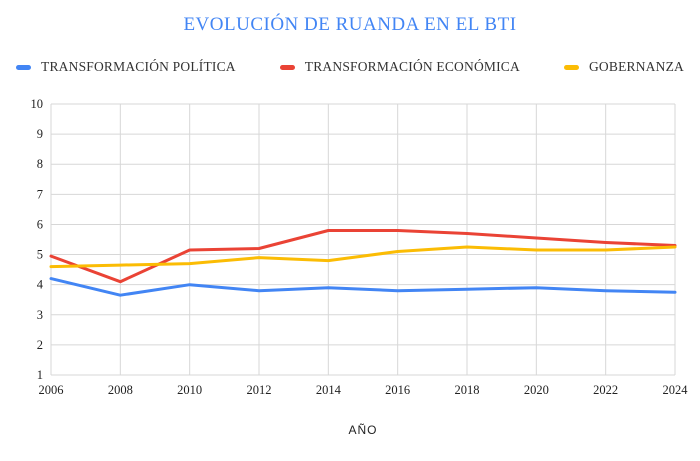 The width and height of the screenshot is (700, 461). I want to click on chart-title: EVOLUCIÓN DE RUANDA EN EL BTI, so click(350, 24).